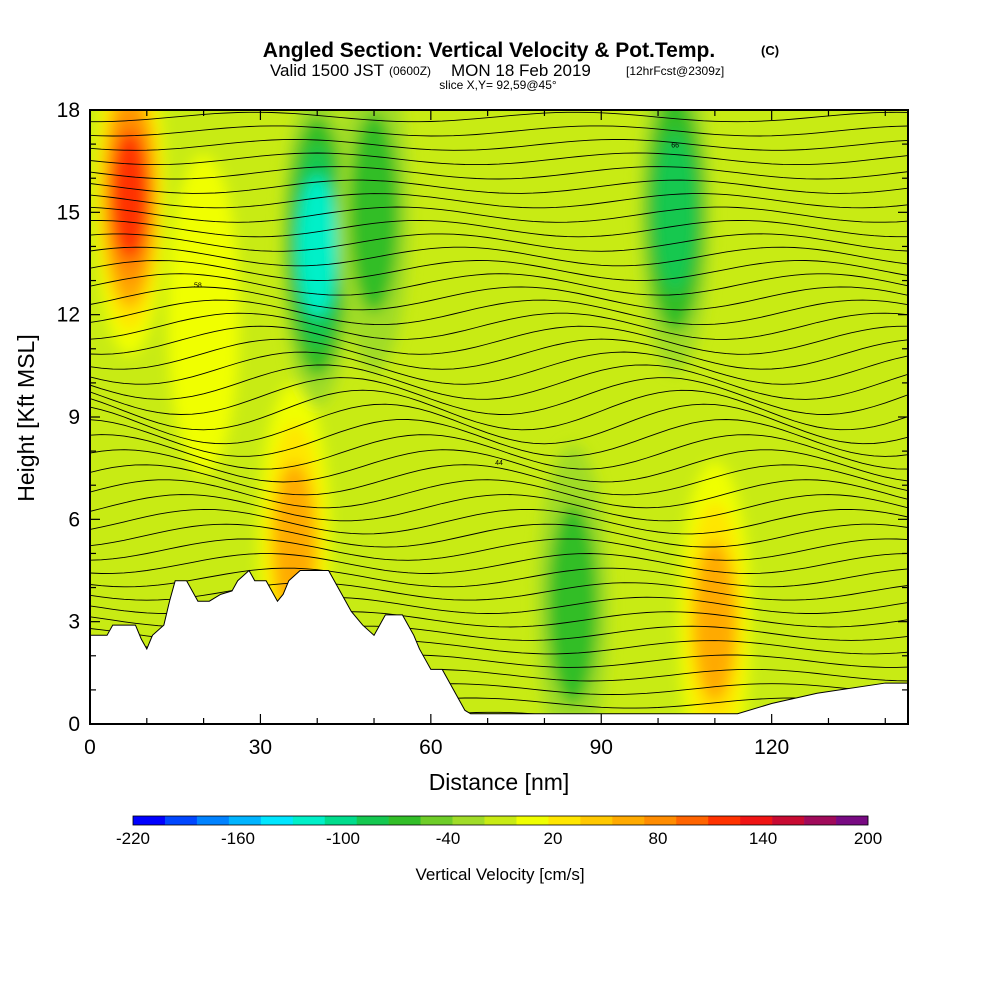 The width and height of the screenshot is (1000, 1000). I want to click on y-tick-label: 18, so click(68, 110).